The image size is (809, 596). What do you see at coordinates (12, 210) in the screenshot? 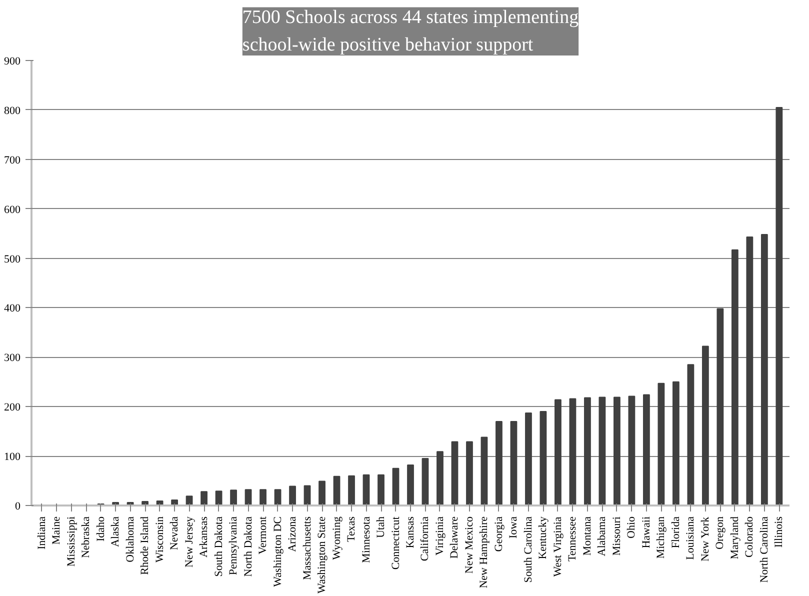
I see `y-tick-label: 600` at bounding box center [12, 210].